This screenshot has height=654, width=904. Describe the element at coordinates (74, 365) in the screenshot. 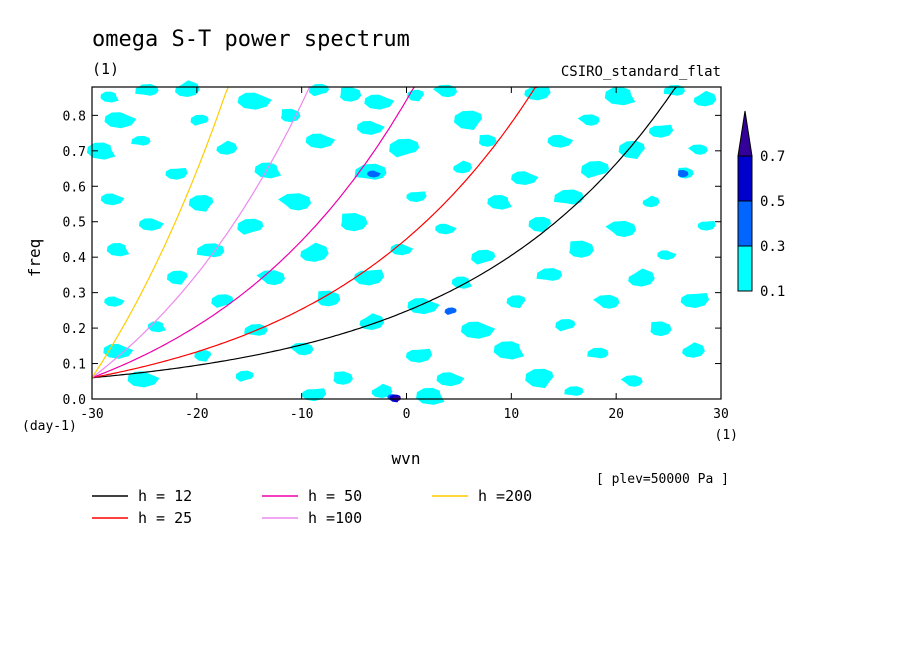

I see `y-tick-label: 0.1` at that location.